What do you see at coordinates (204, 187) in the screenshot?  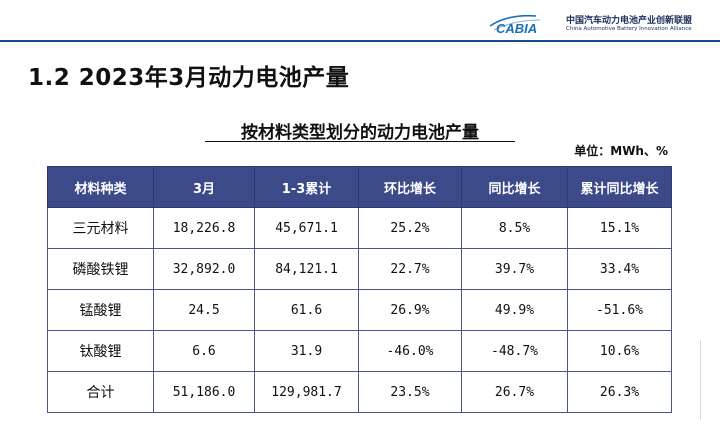 I see `header-march: 3月` at bounding box center [204, 187].